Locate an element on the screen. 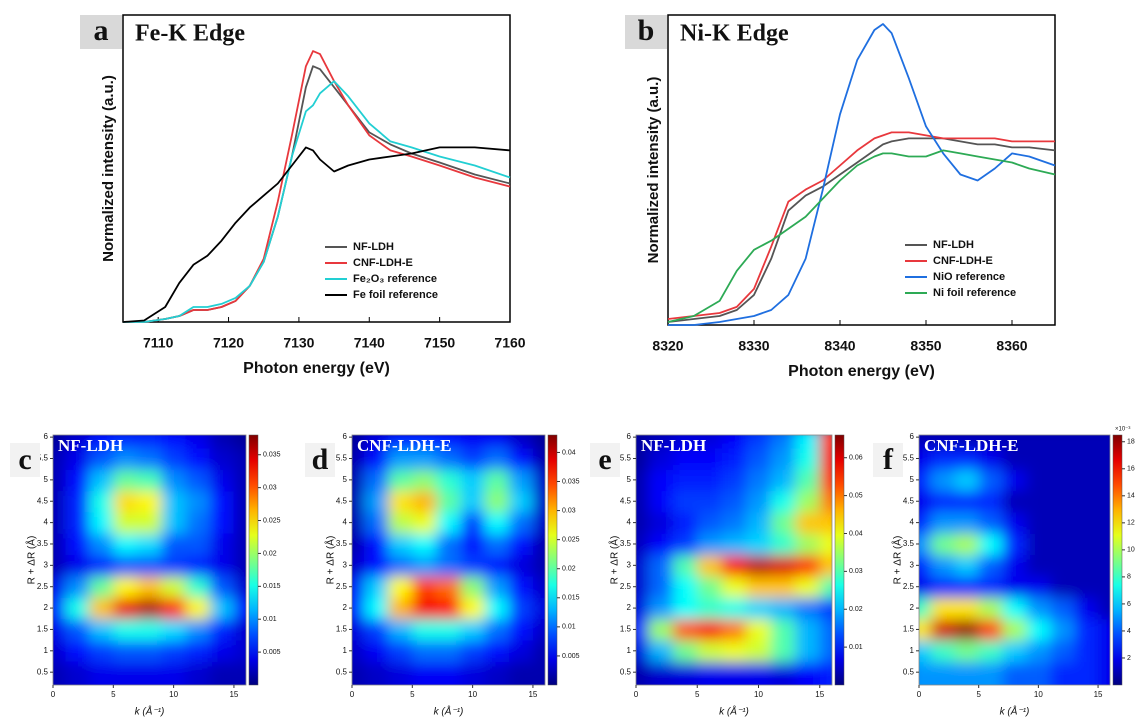 The width and height of the screenshot is (1139, 723). x-tick-label: 0 is located at coordinates (919, 694).